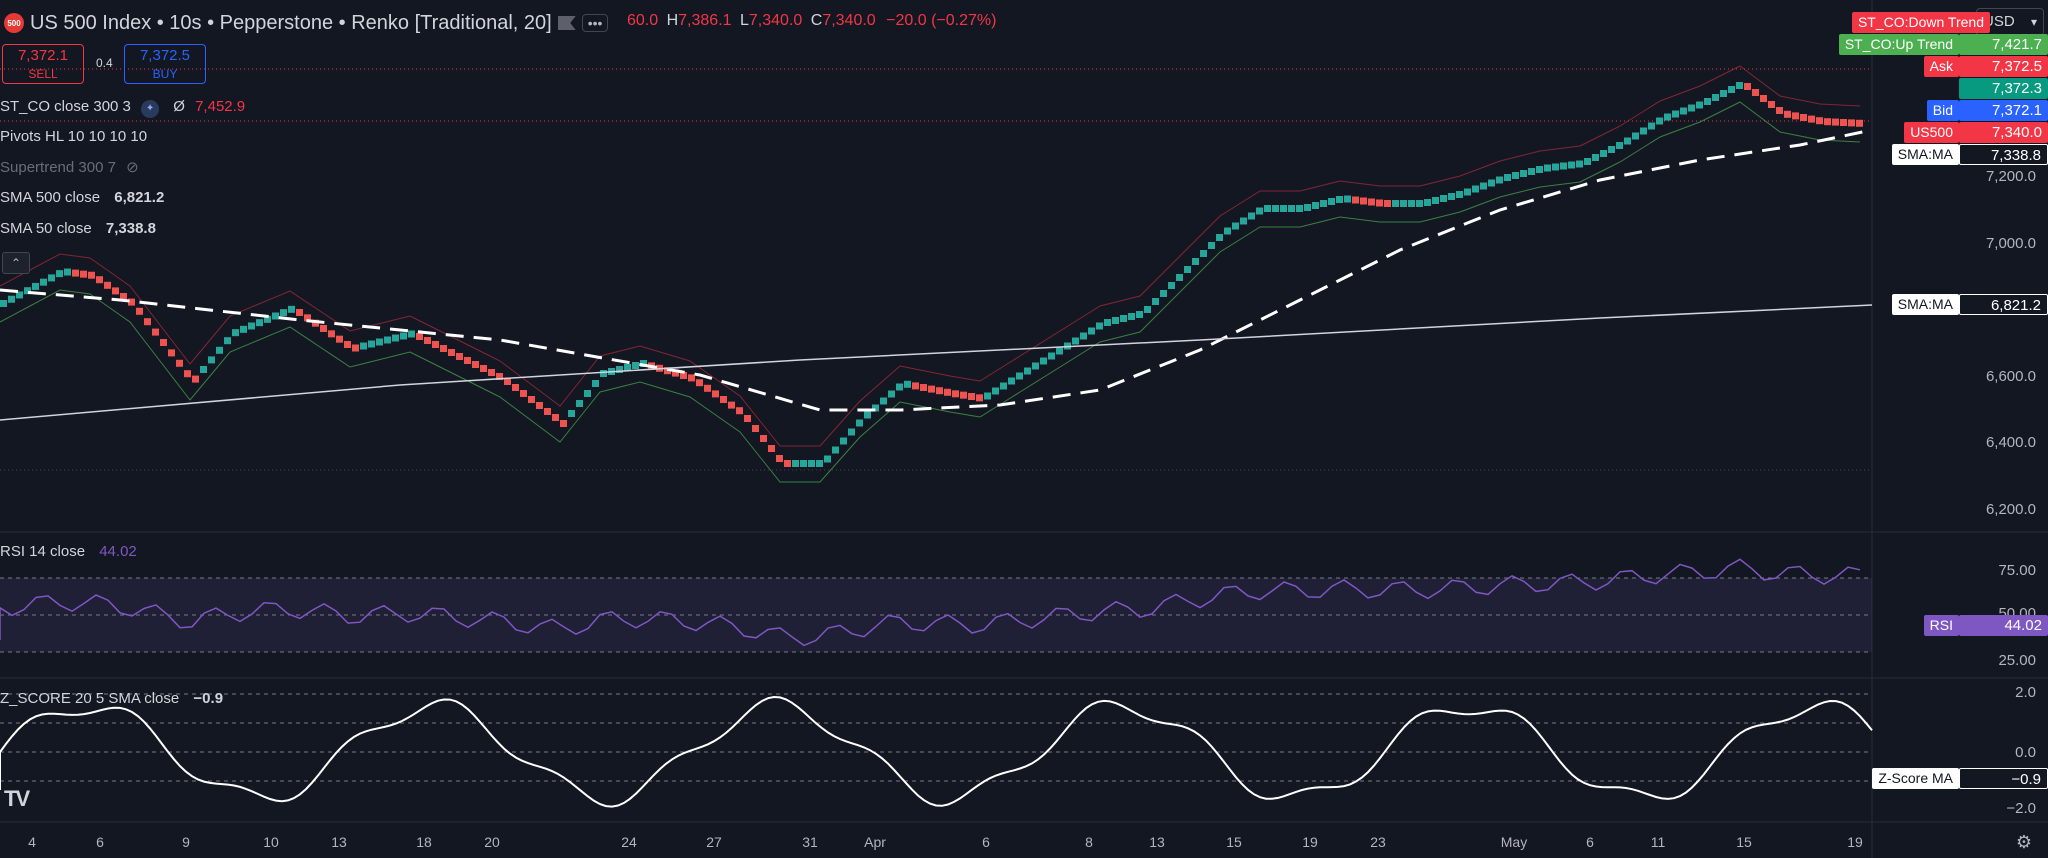 The height and width of the screenshot is (858, 2048). Describe the element at coordinates (82, 197) in the screenshot. I see `legend-sma500: SMA 500 close 6,821.2` at that location.